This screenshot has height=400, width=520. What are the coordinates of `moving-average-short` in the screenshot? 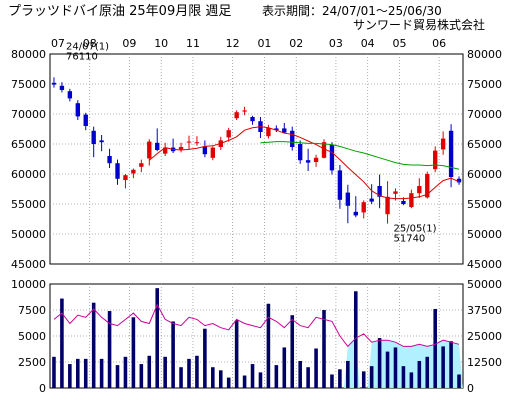 It's located at (304, 163).